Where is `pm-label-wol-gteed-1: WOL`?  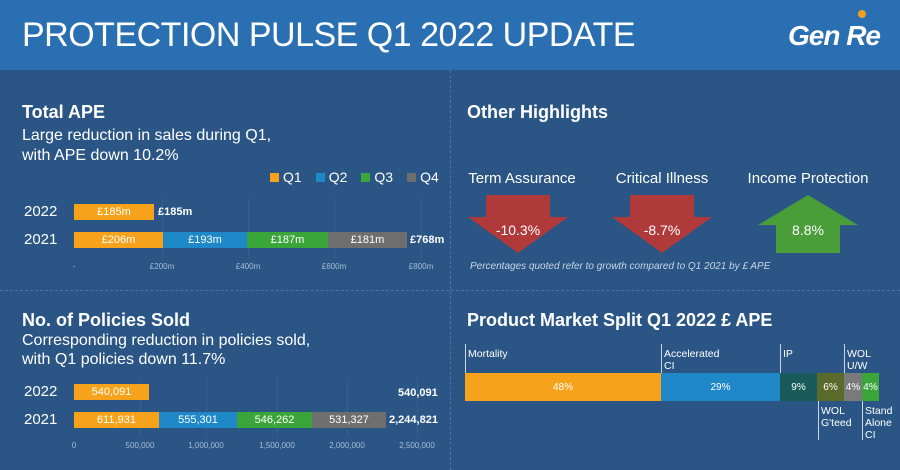 pm-label-wol-gteed-1: WOL is located at coordinates (833, 411).